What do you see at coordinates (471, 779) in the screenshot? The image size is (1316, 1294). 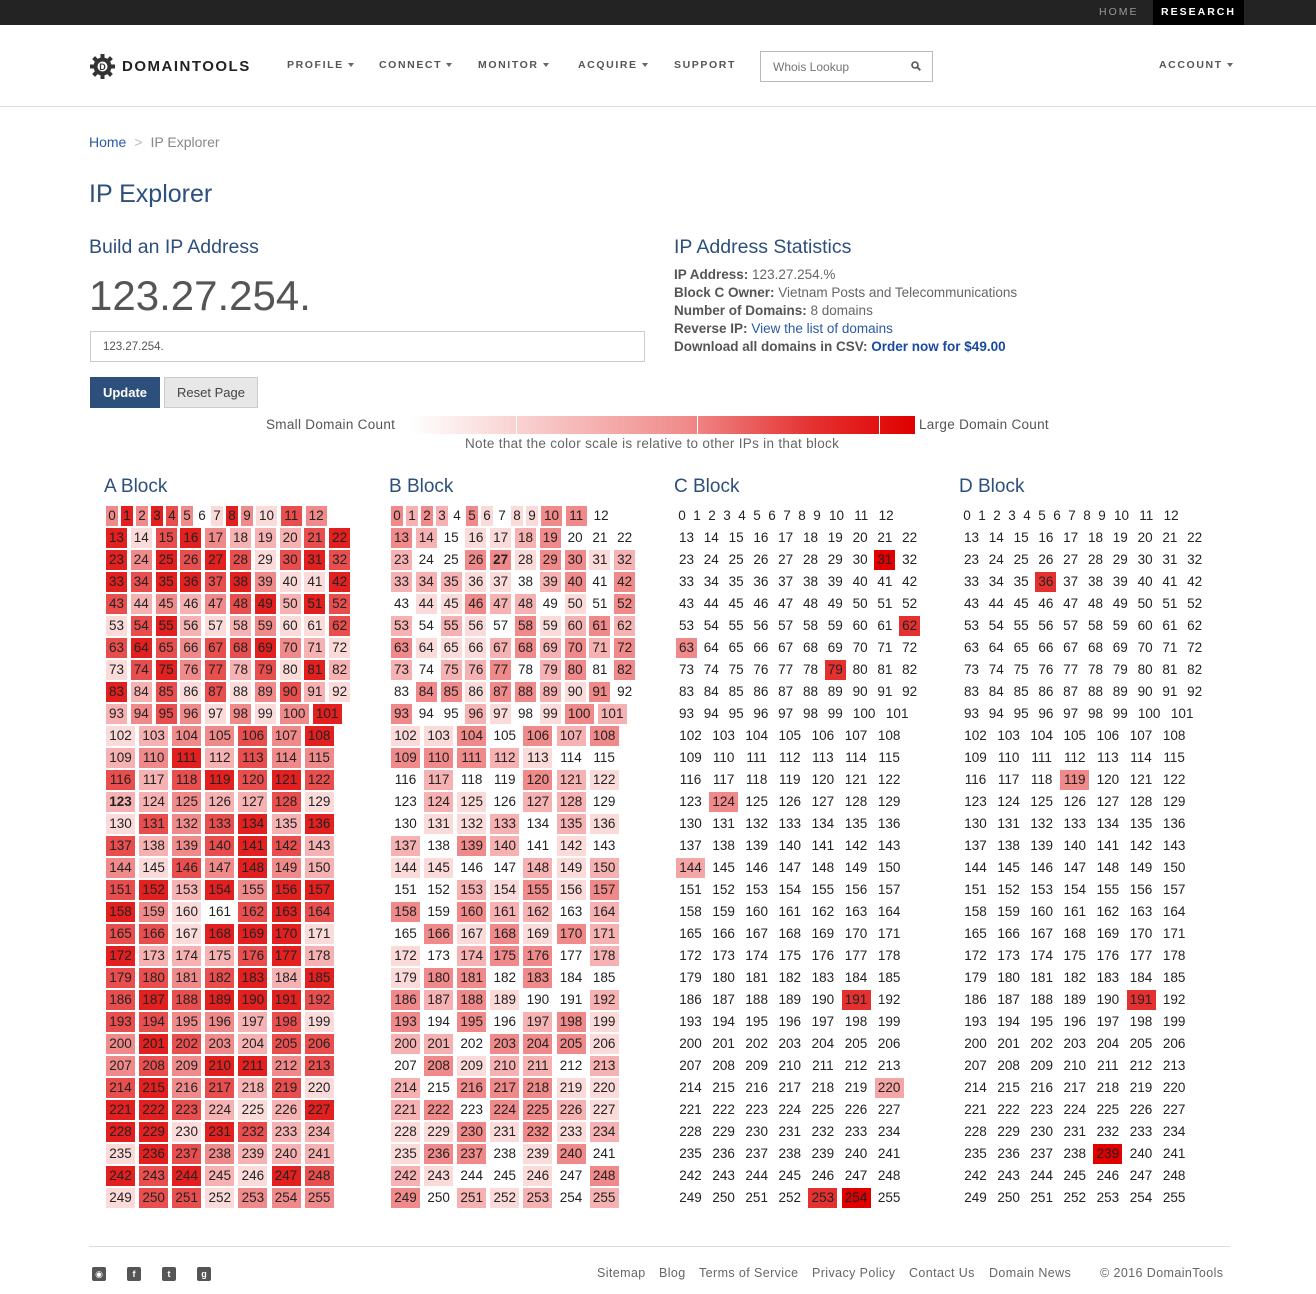 I see `ip-octet-cell: 118` at bounding box center [471, 779].